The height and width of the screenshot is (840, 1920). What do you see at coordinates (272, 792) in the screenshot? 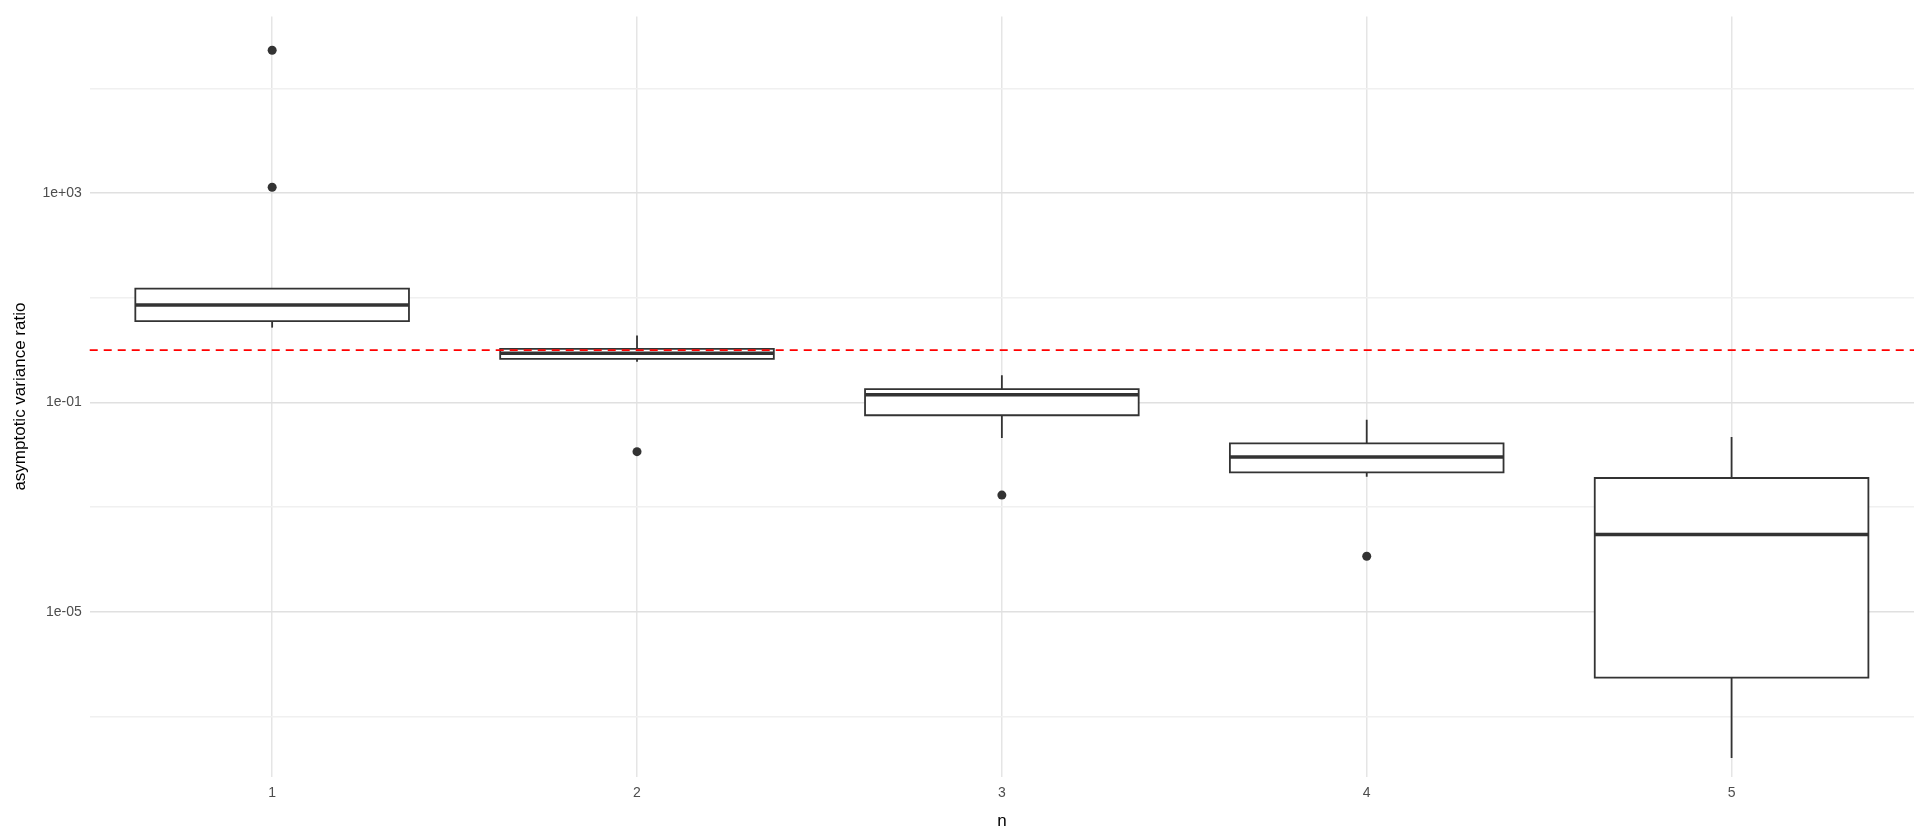
I see `x-tick-label: 1` at bounding box center [272, 792].